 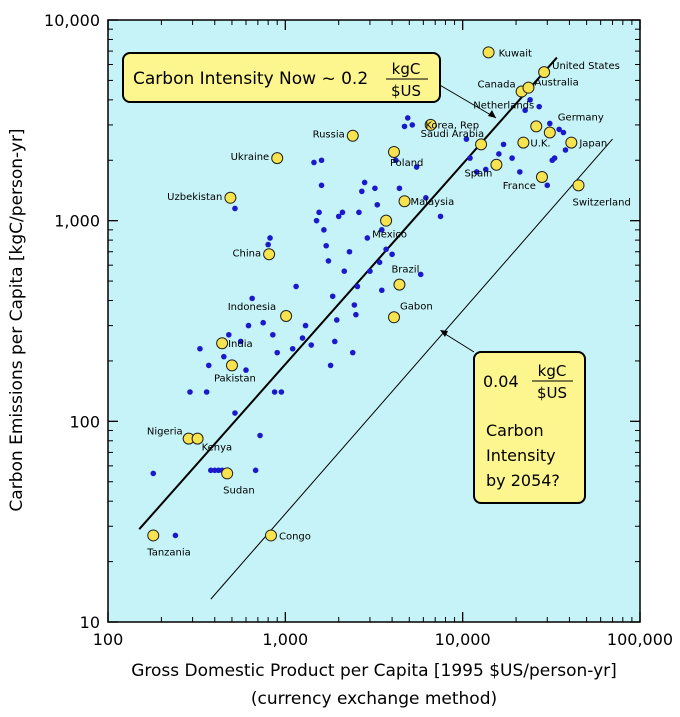 I want to click on country-label-u-k: U.K., so click(x=540, y=144).